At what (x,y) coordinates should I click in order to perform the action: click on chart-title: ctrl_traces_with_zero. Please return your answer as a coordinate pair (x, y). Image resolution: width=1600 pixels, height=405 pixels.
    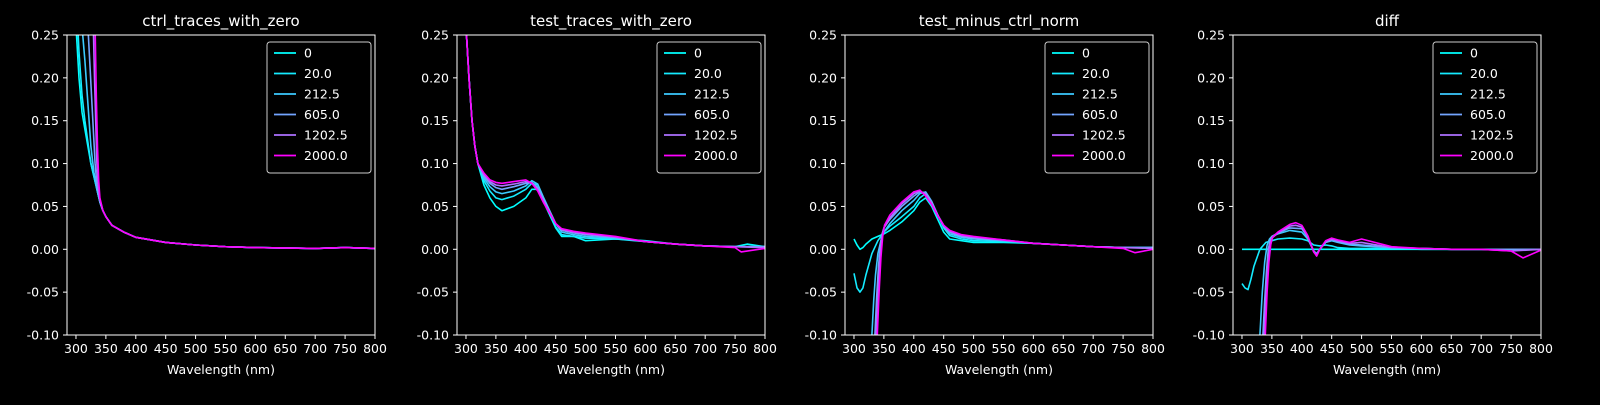
    Looking at the image, I should click on (220, 21).